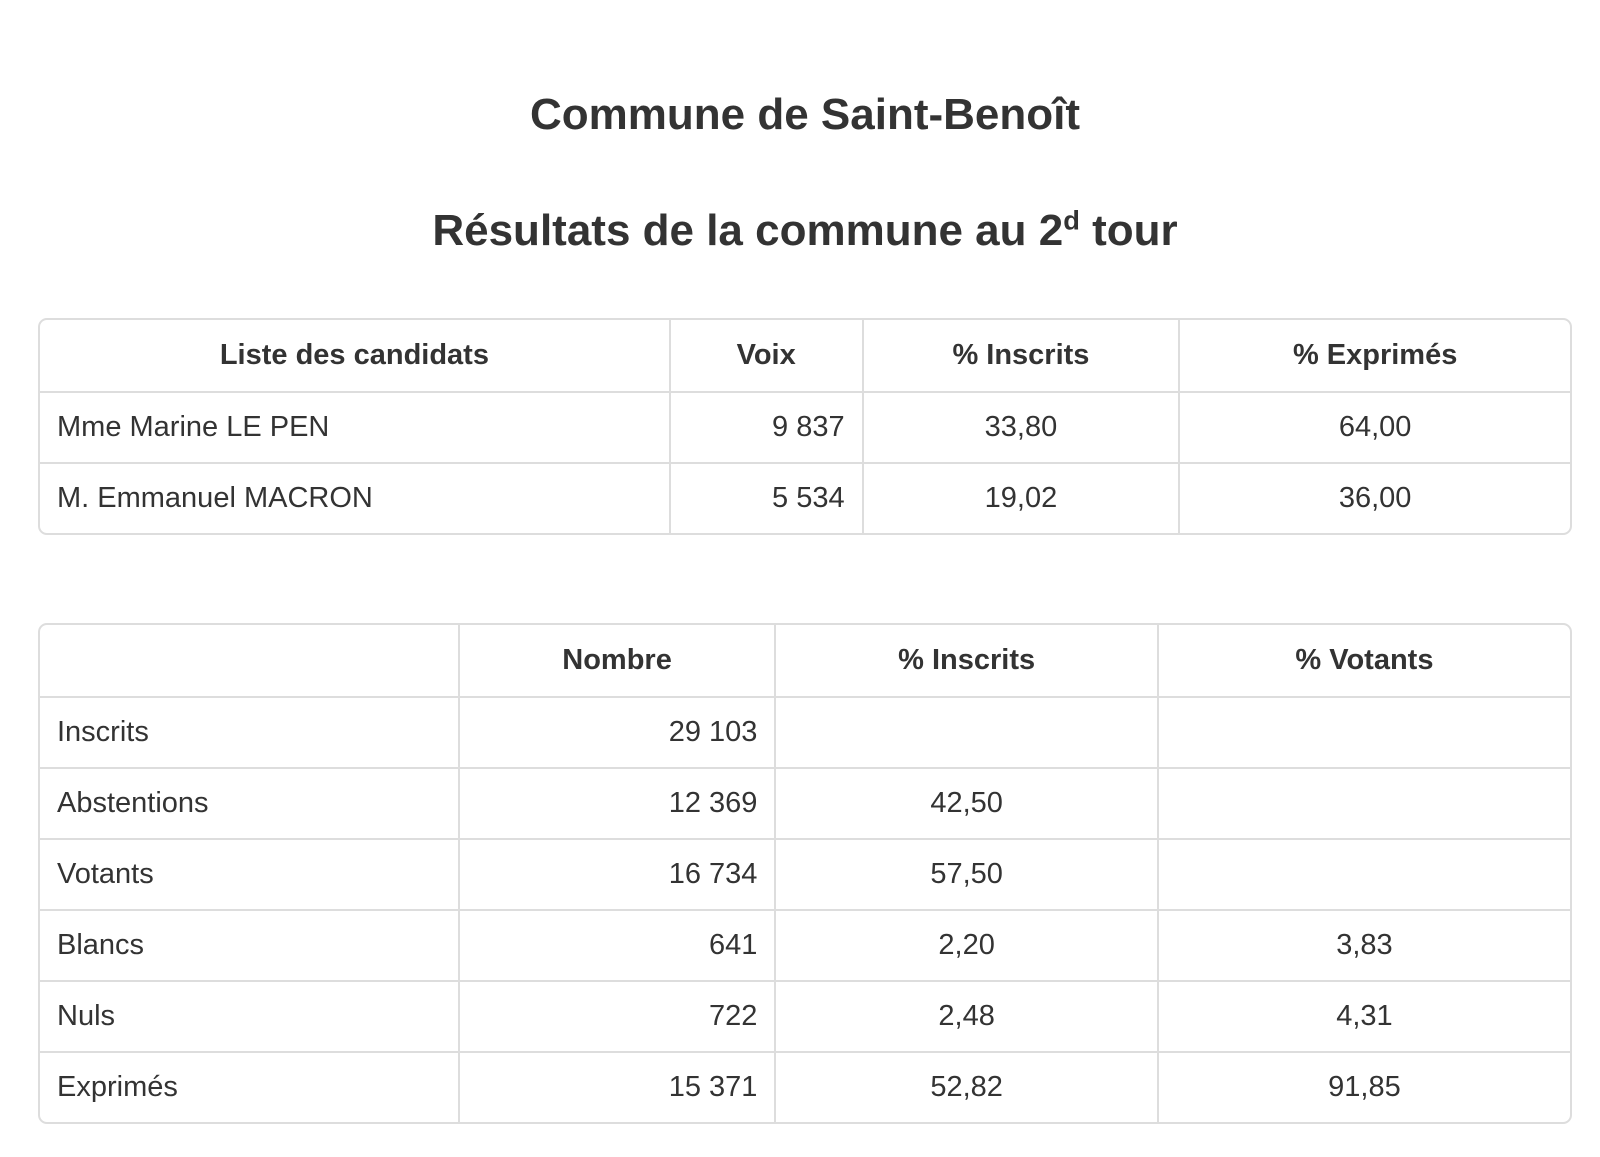 Image resolution: width=1600 pixels, height=1157 pixels. What do you see at coordinates (616, 944) in the screenshot?
I see `row-nombre: 641` at bounding box center [616, 944].